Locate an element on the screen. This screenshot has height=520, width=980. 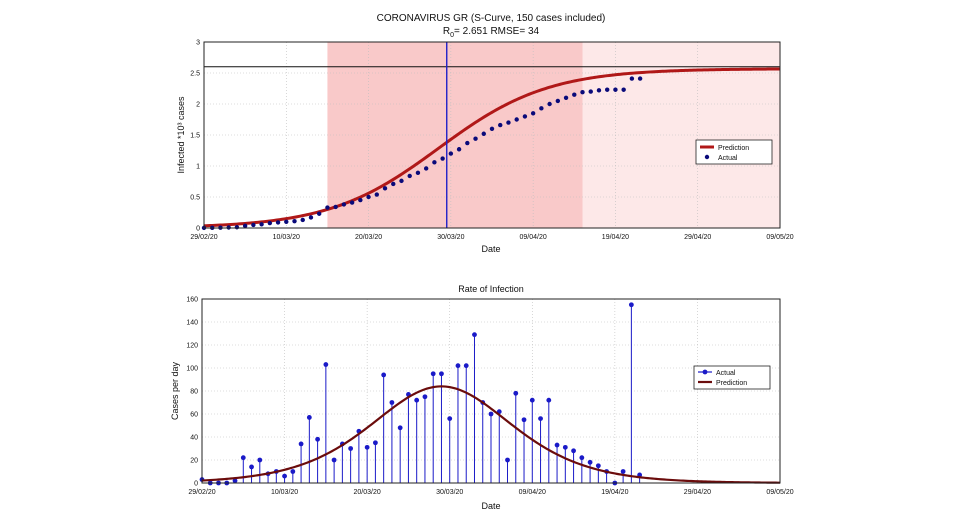
top-y-tick-labels: 0 0.5 1 1.5 2 2.5 3 is located at coordinates (195, 136).